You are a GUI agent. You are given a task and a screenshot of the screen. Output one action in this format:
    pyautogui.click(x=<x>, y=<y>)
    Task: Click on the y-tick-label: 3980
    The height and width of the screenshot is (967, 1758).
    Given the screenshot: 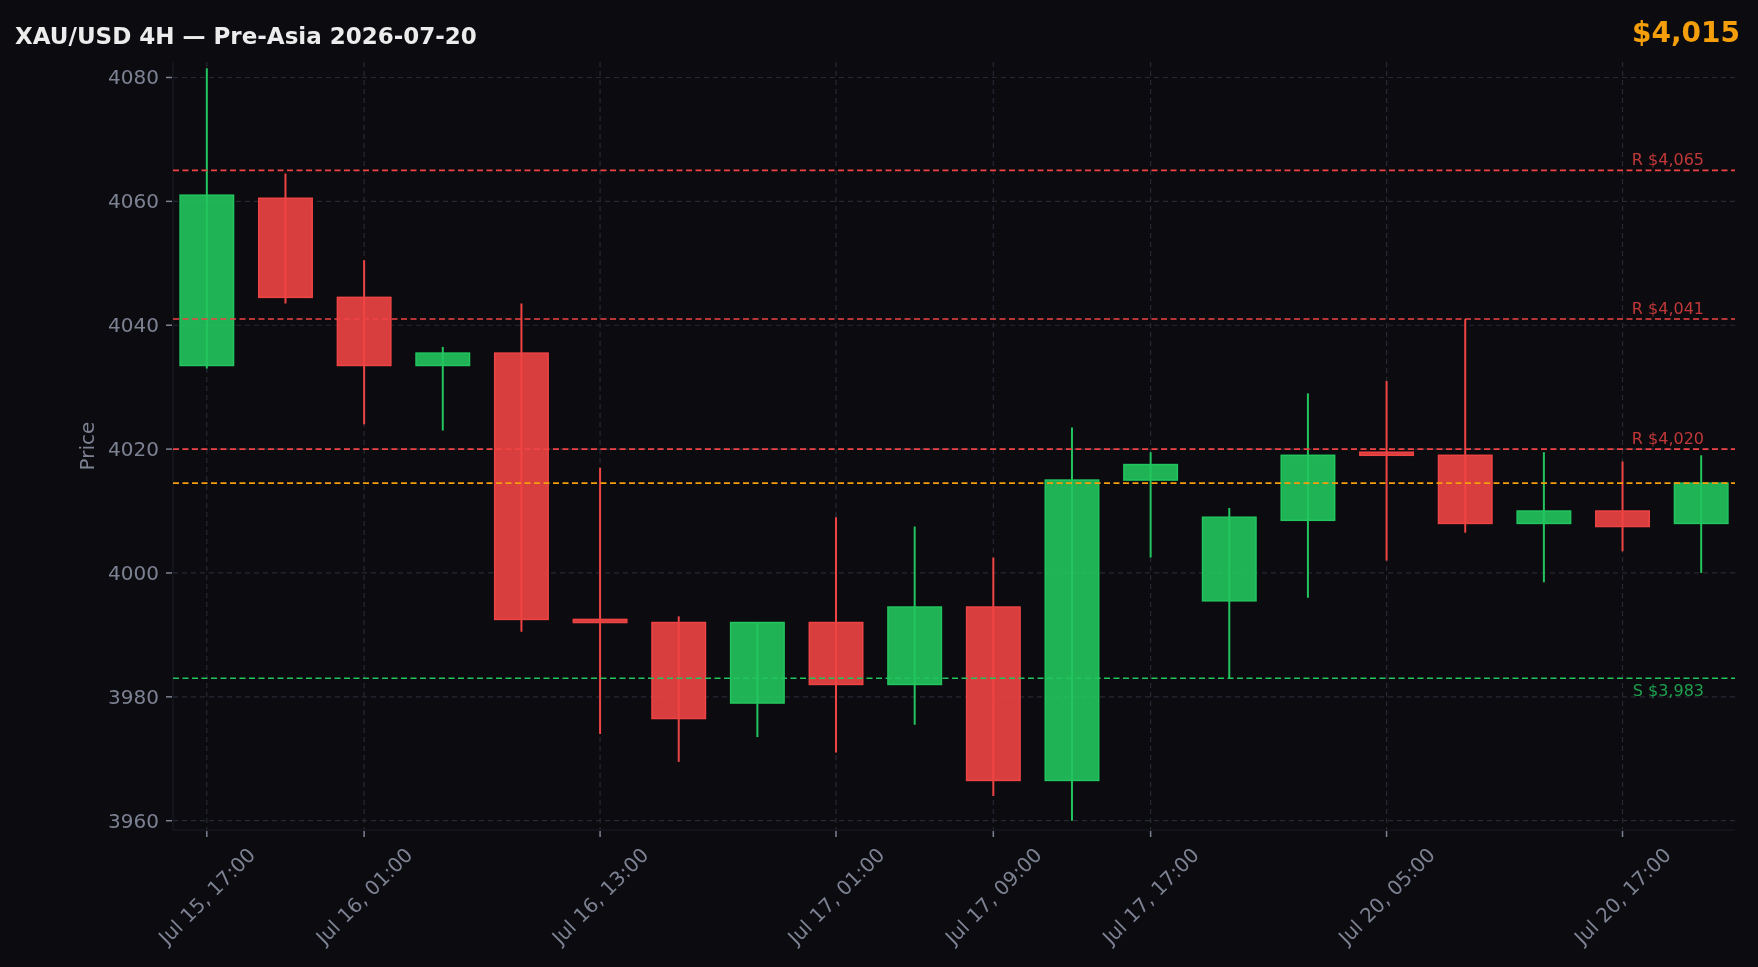 What is the action you would take?
    pyautogui.click(x=133, y=696)
    